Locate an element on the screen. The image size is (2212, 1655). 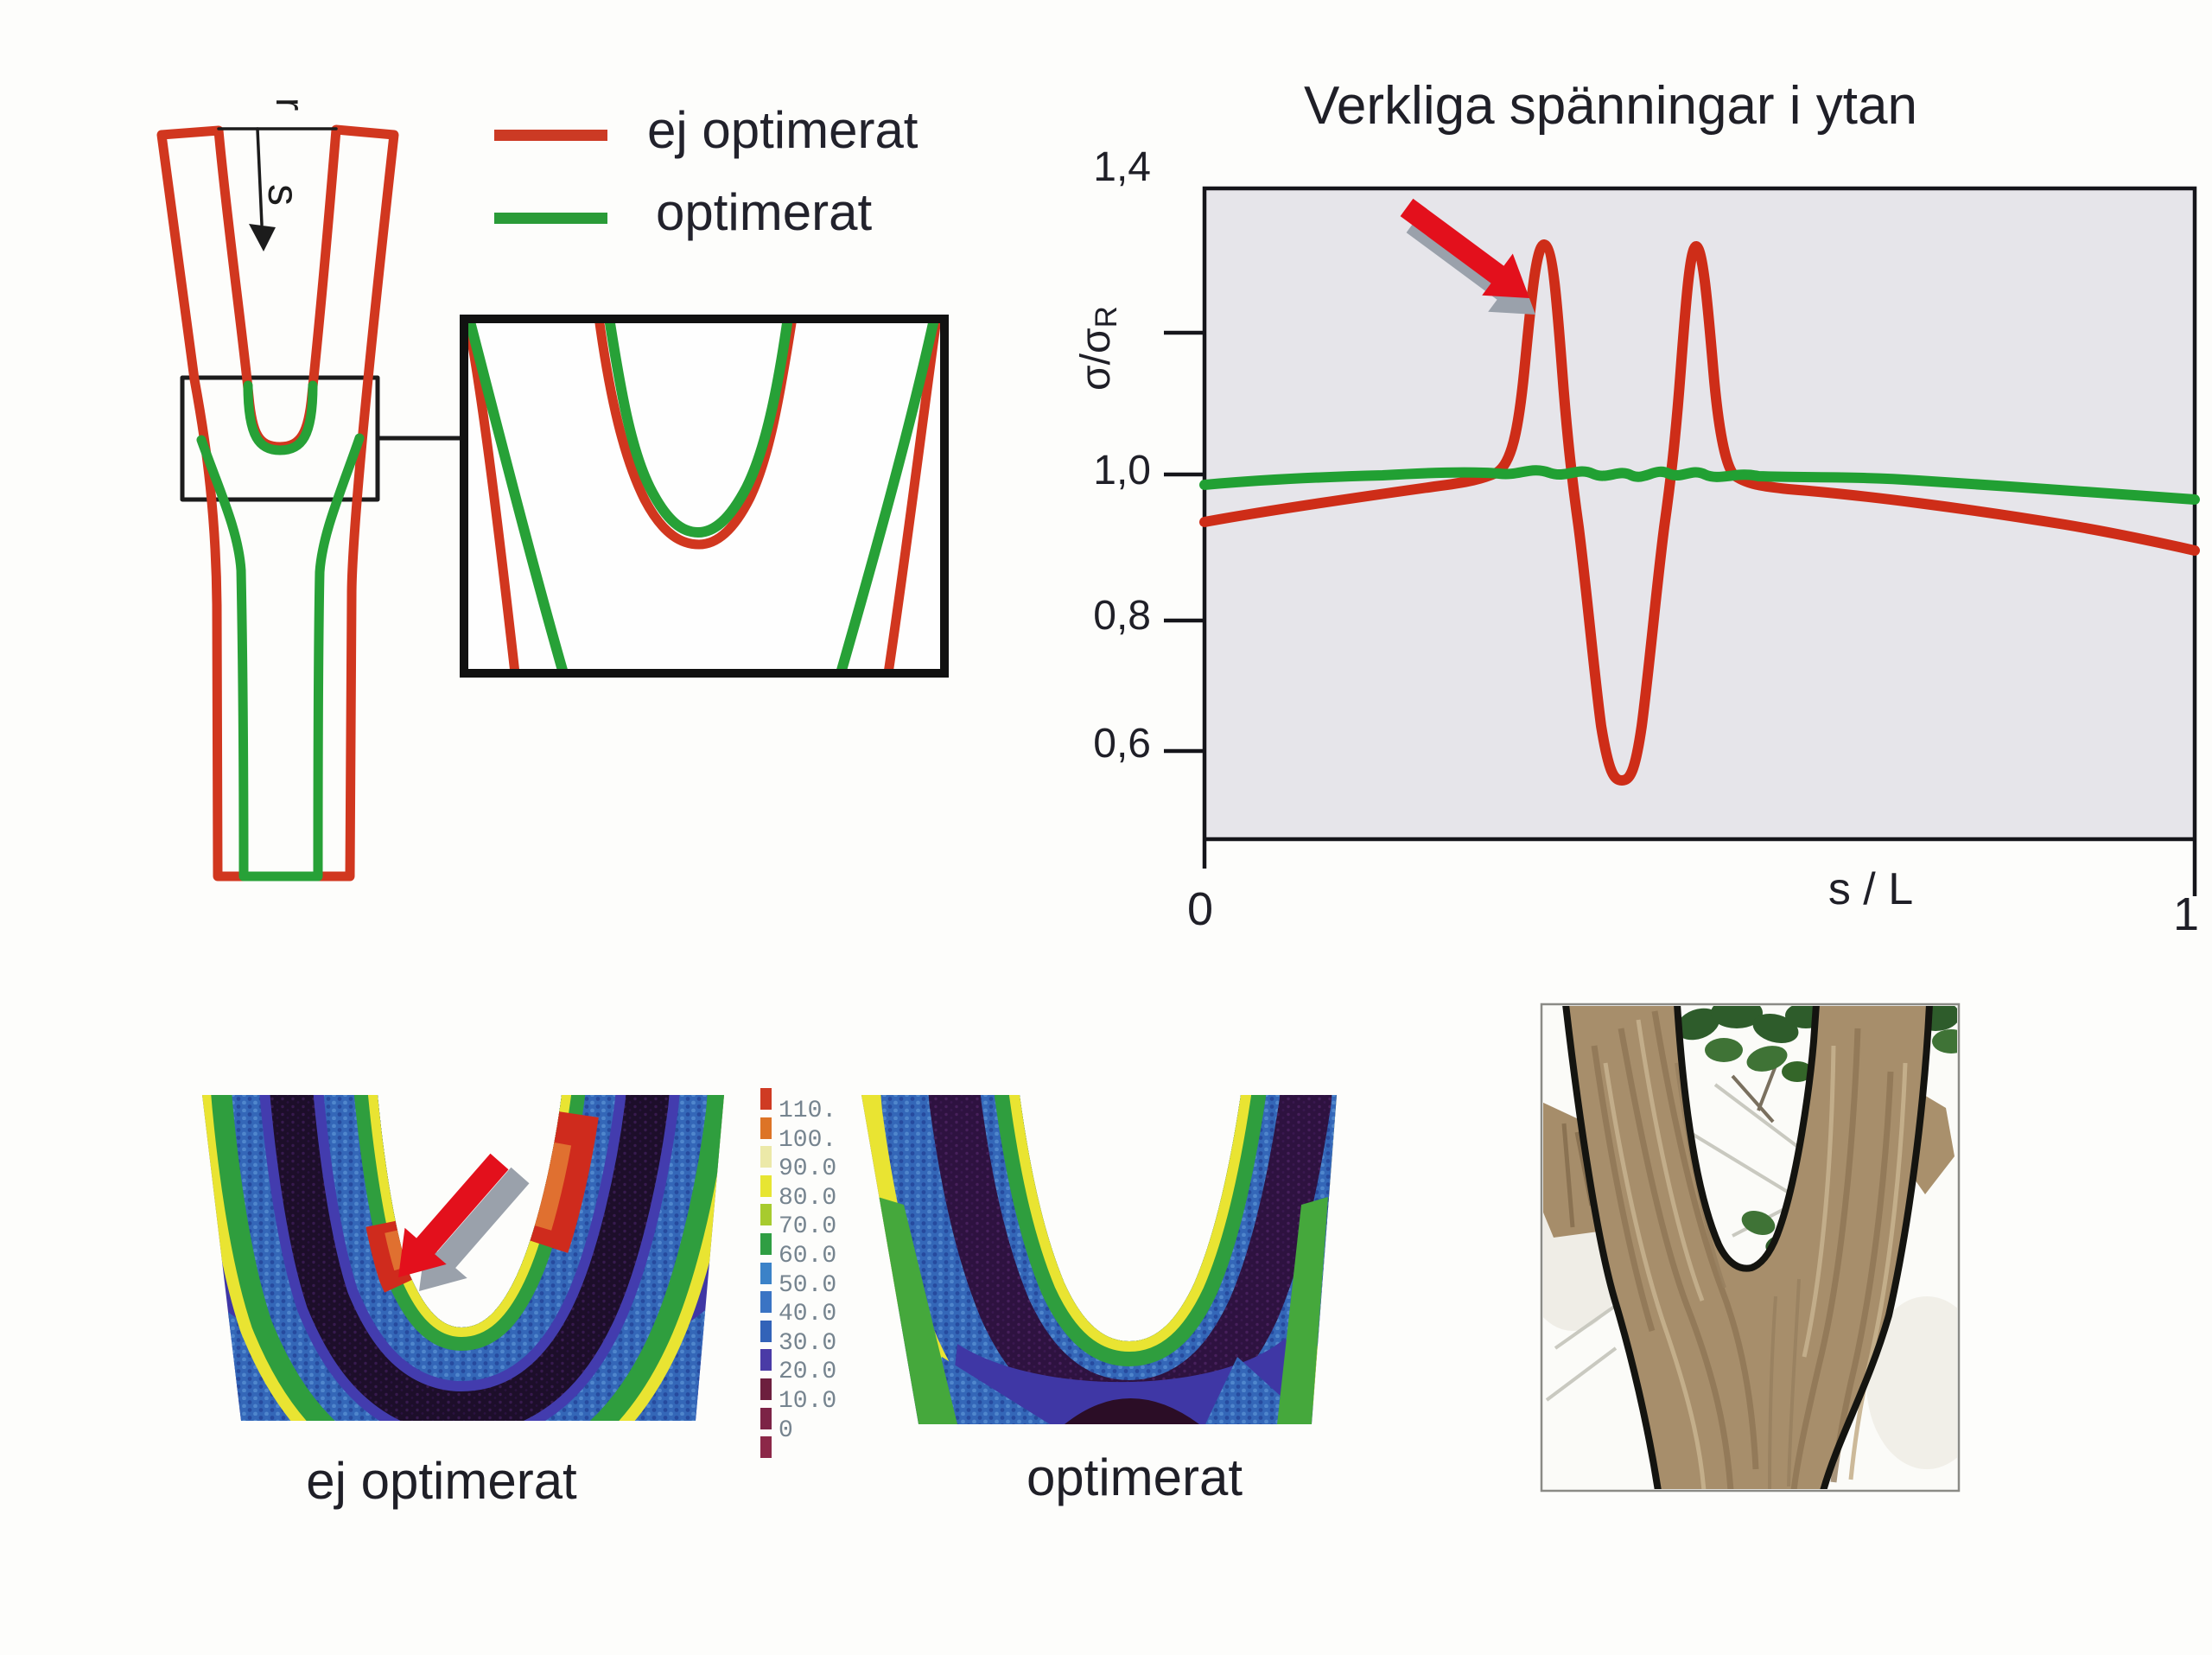
svg-text: 110. is located at coordinates (807, 1111).